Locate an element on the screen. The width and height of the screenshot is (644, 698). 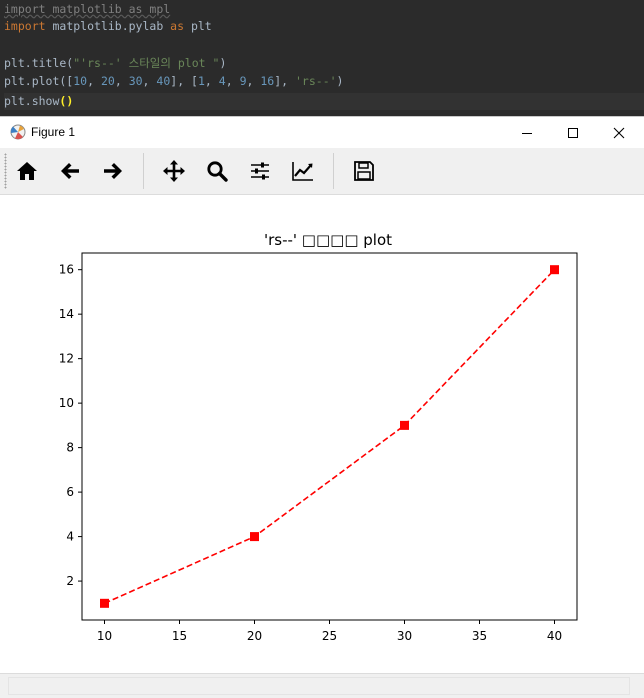
code-token: ], is located at coordinates (284, 81).